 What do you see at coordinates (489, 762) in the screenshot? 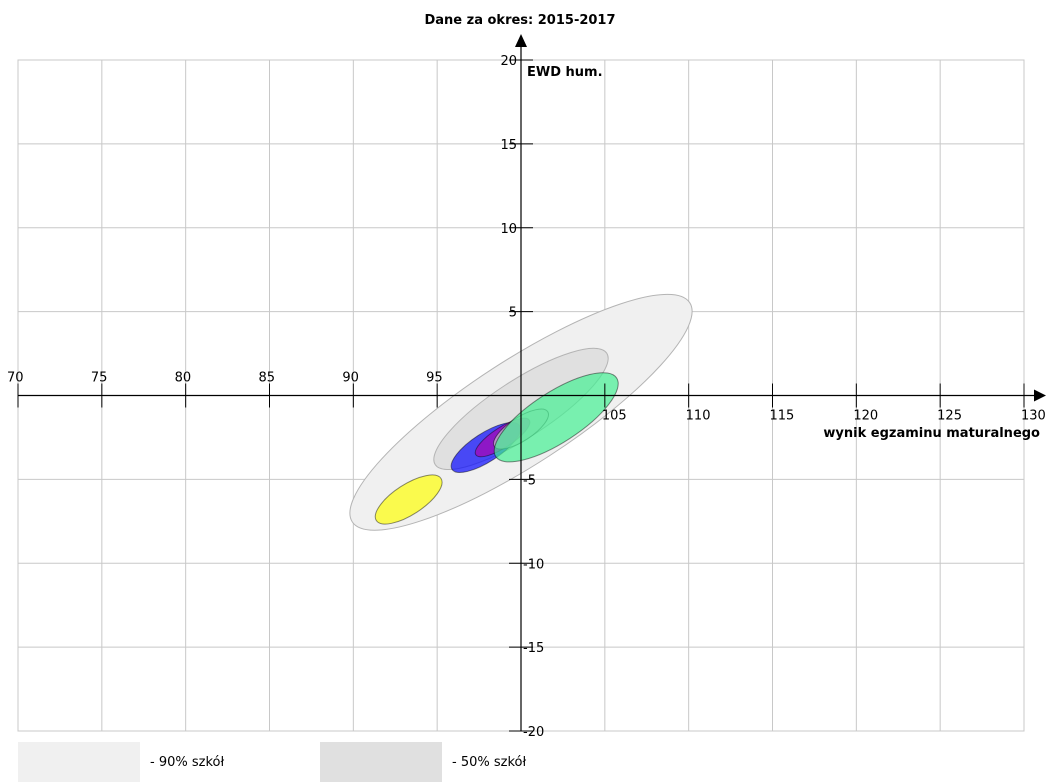
I see `legend-label-50: - 50% szkół` at bounding box center [489, 762].